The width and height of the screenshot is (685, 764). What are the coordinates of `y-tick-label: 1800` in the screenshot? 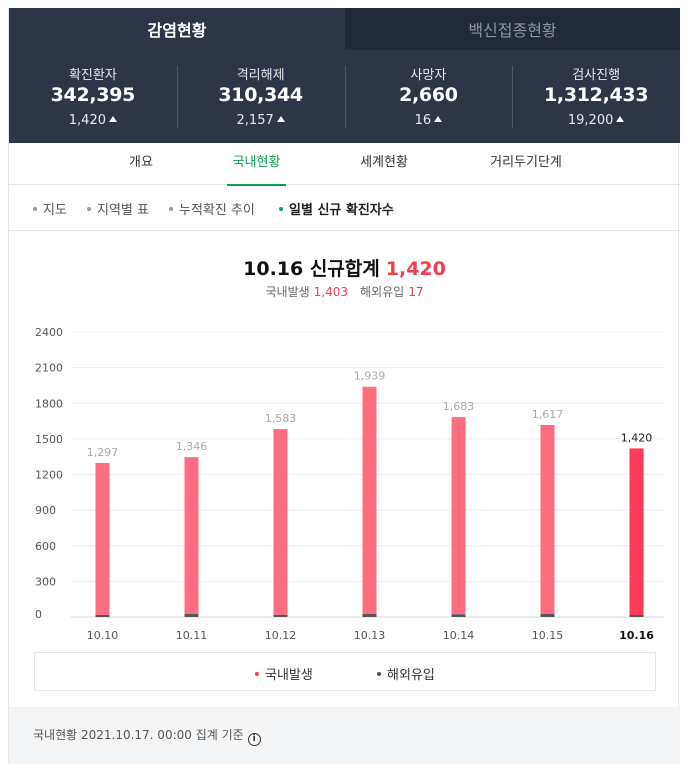 It's located at (49, 403).